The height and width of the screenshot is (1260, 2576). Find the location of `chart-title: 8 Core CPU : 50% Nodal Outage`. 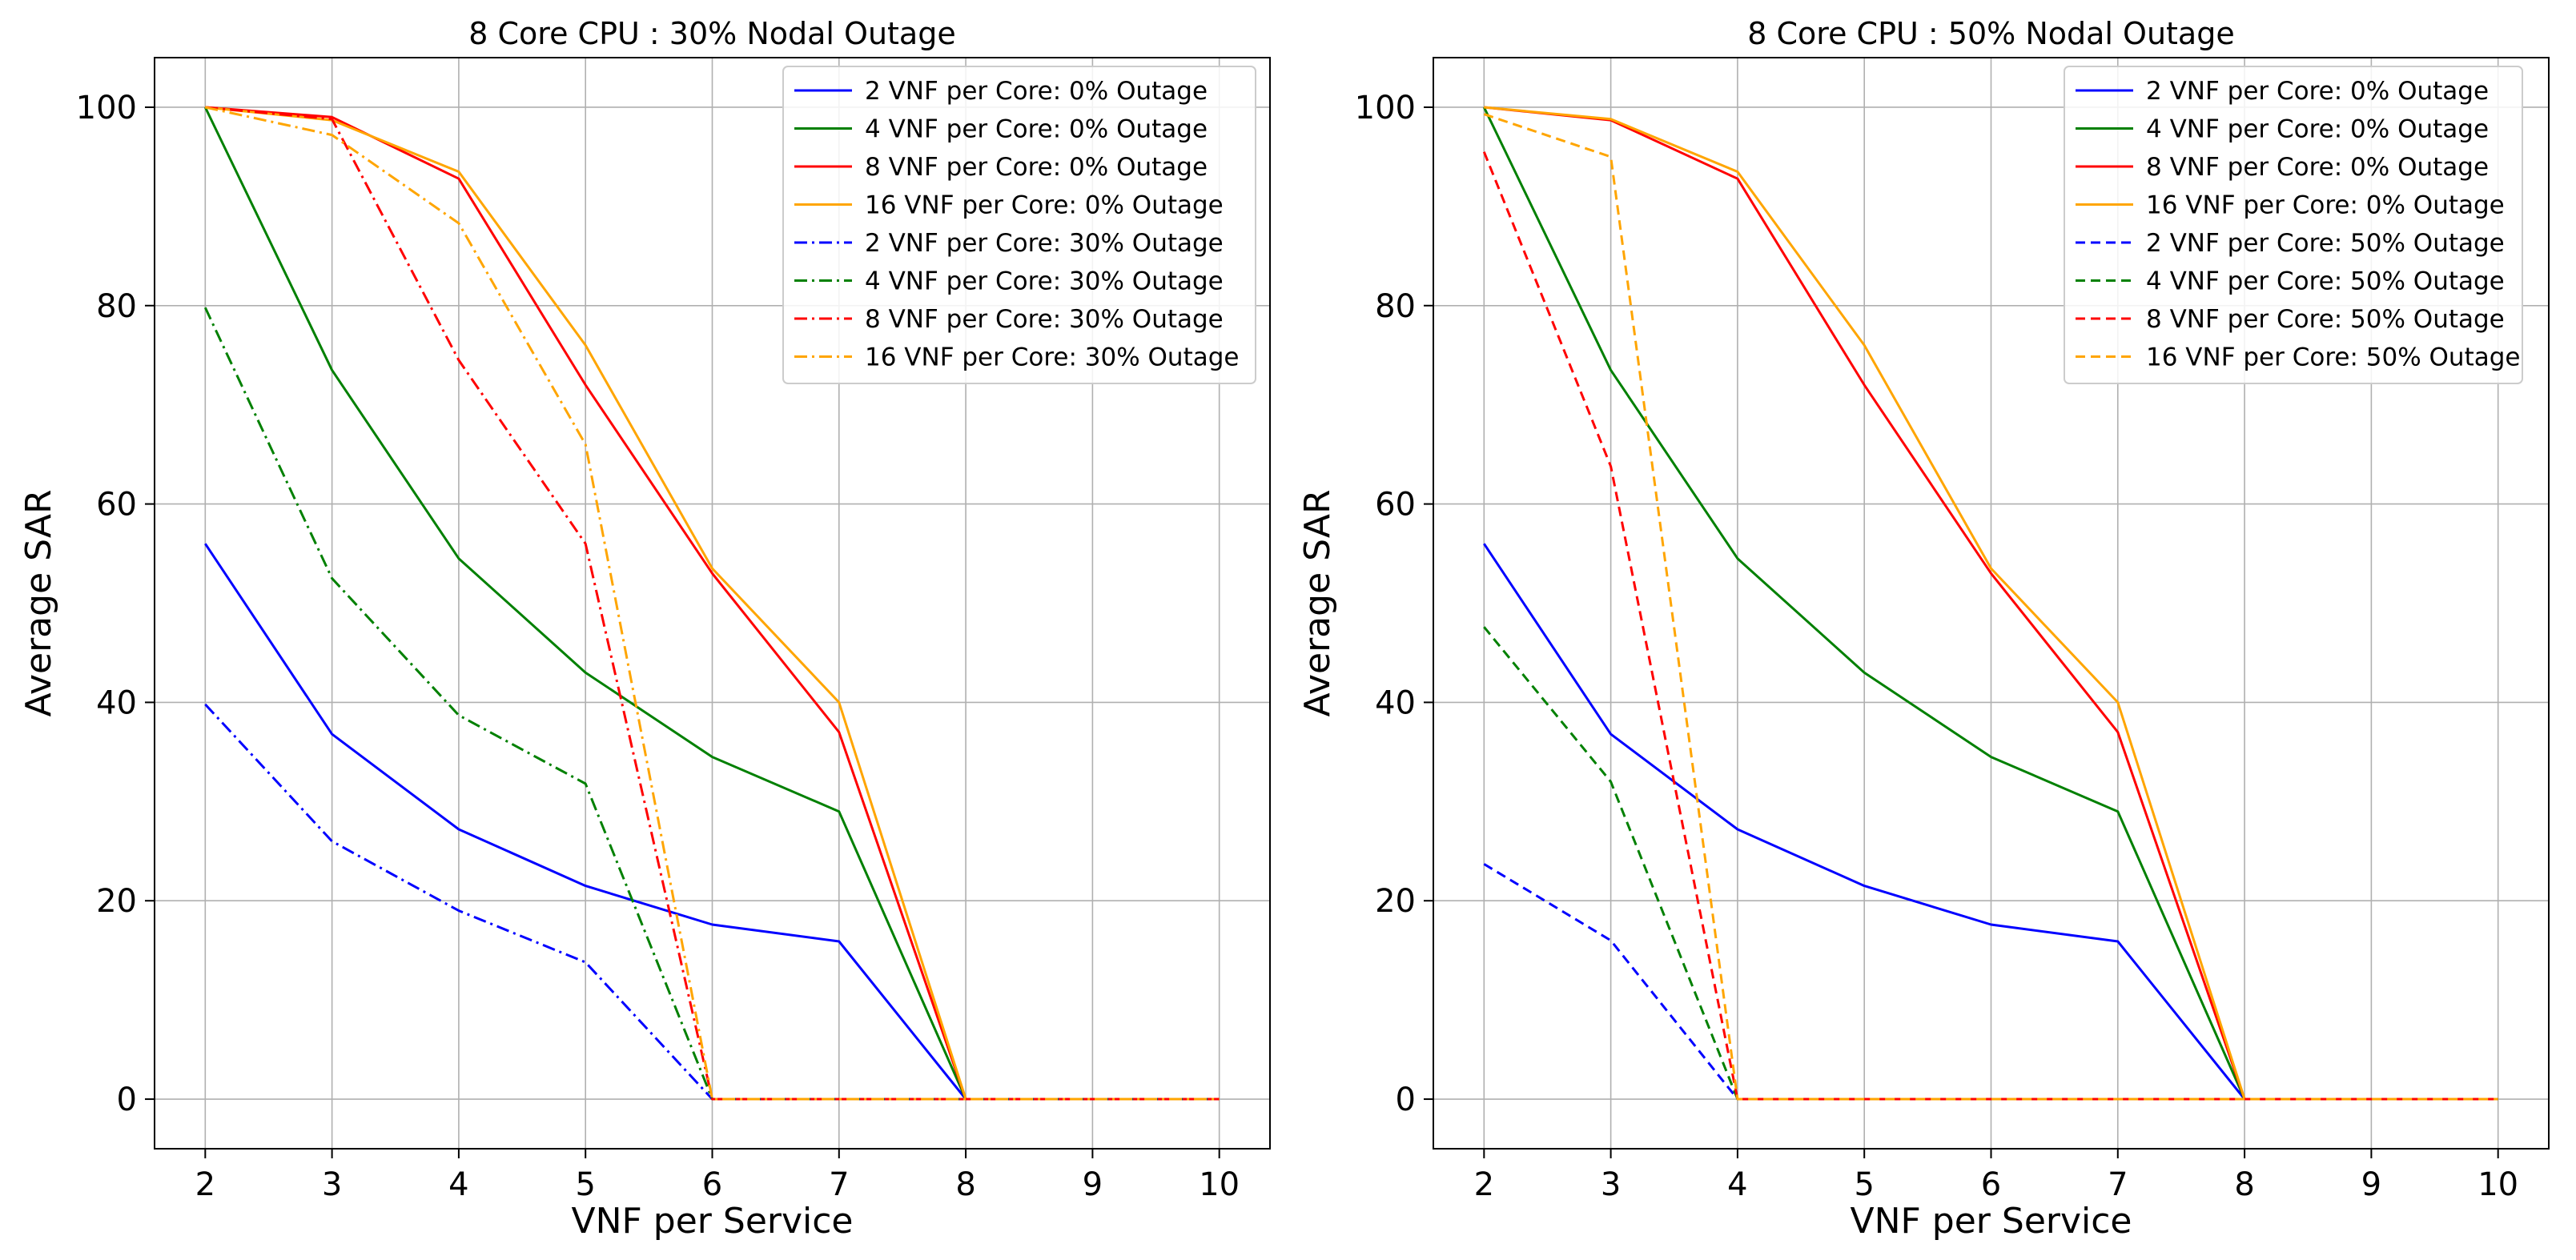

chart-title: 8 Core CPU : 50% Nodal Outage is located at coordinates (1990, 34).